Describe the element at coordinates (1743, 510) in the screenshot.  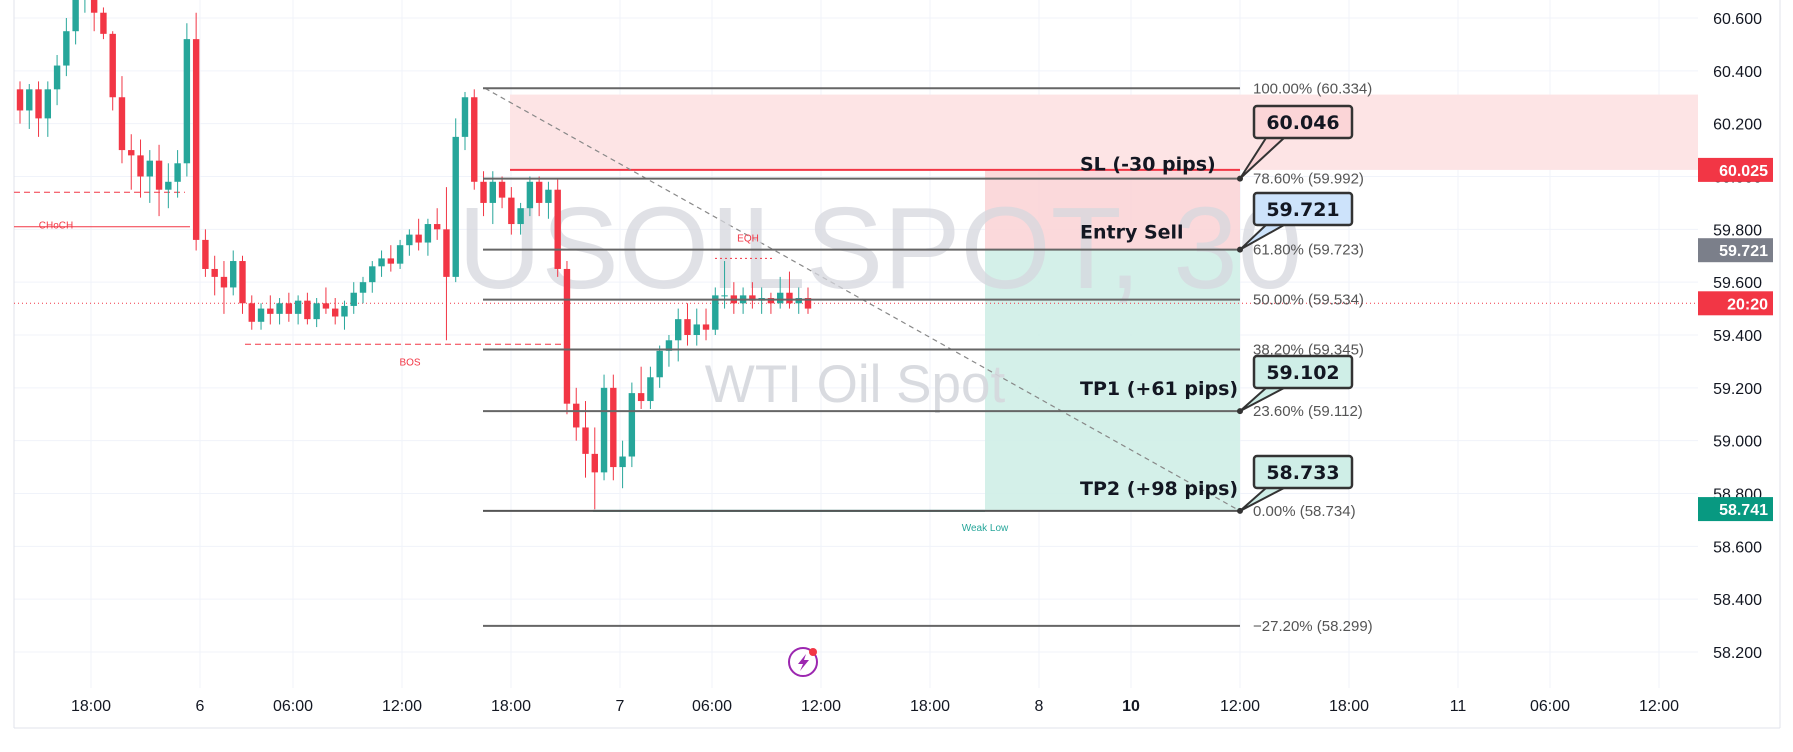
I see `price-badge-text: 58.741` at that location.